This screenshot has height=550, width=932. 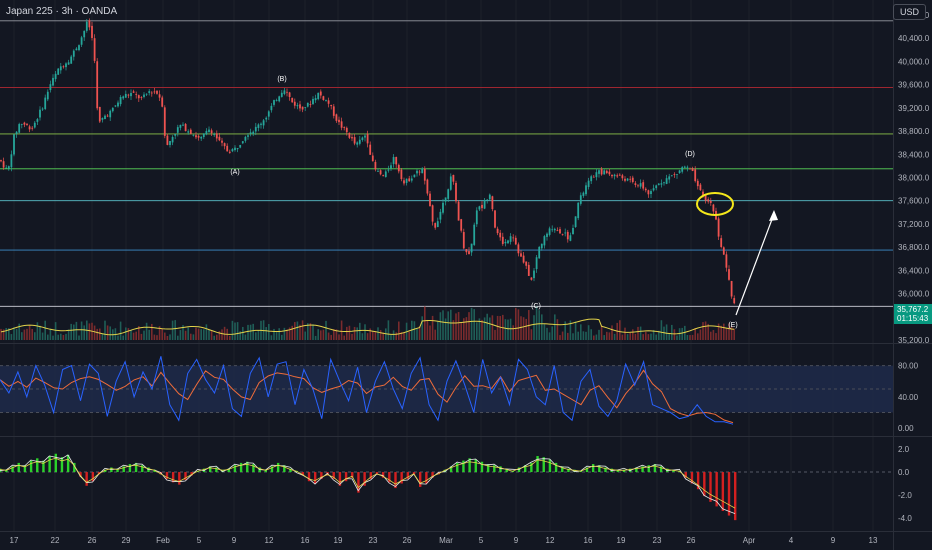 What do you see at coordinates (914, 108) in the screenshot?
I see `price-tick-label: 39,200.0` at bounding box center [914, 108].